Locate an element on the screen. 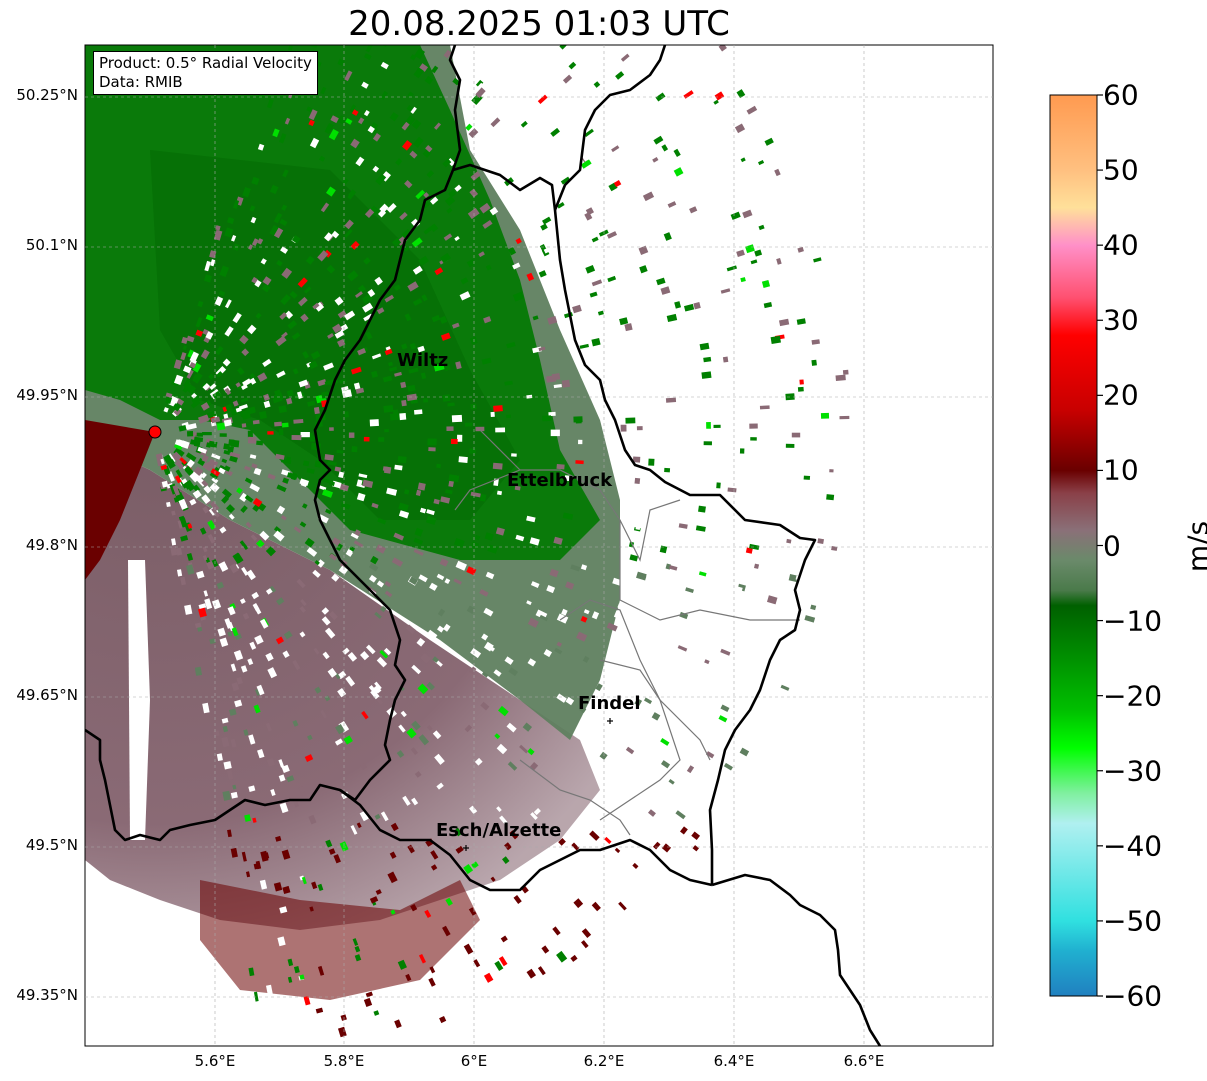 Image resolution: width=1207 pixels, height=1081 pixels. city-markers is located at coordinates (538, 784).